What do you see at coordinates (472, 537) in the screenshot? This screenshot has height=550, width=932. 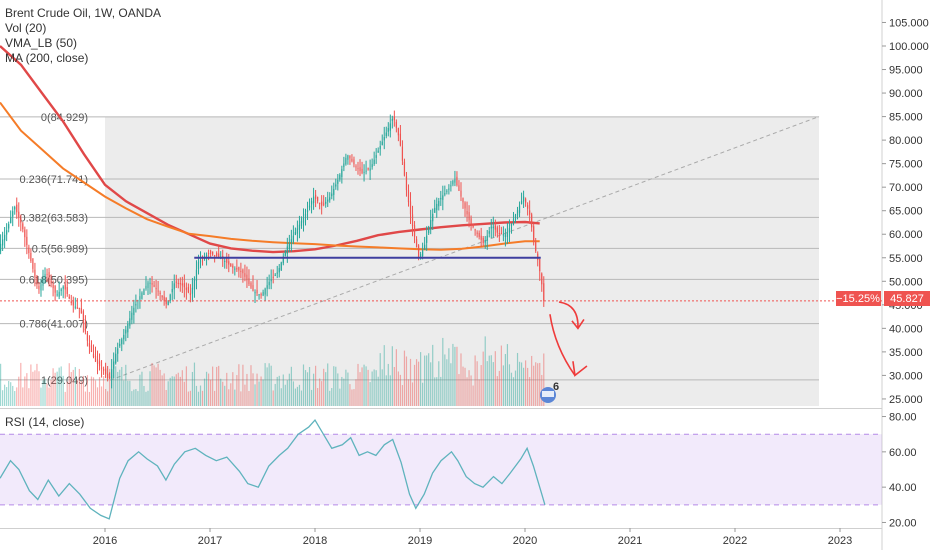 I see `time-axis: 2016 2017 2018 2019 2020 2021 2022 2023` at bounding box center [472, 537].